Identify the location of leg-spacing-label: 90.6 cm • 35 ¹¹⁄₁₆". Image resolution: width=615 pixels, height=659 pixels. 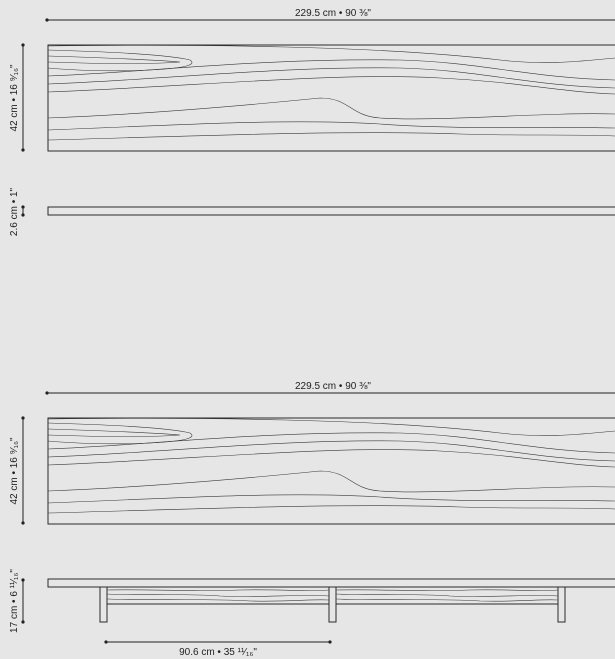
(218, 652).